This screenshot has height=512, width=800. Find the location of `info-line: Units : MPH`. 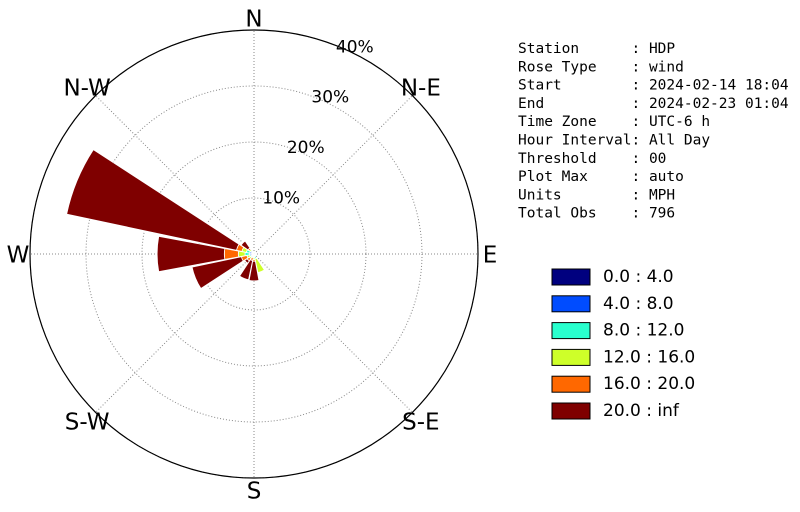

info-line: Units : MPH is located at coordinates (596, 195).